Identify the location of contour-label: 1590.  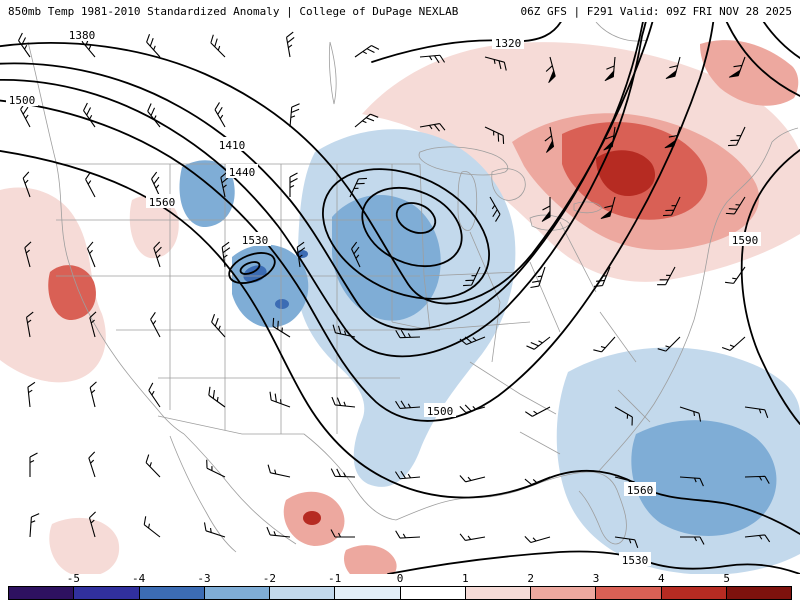
(745, 240).